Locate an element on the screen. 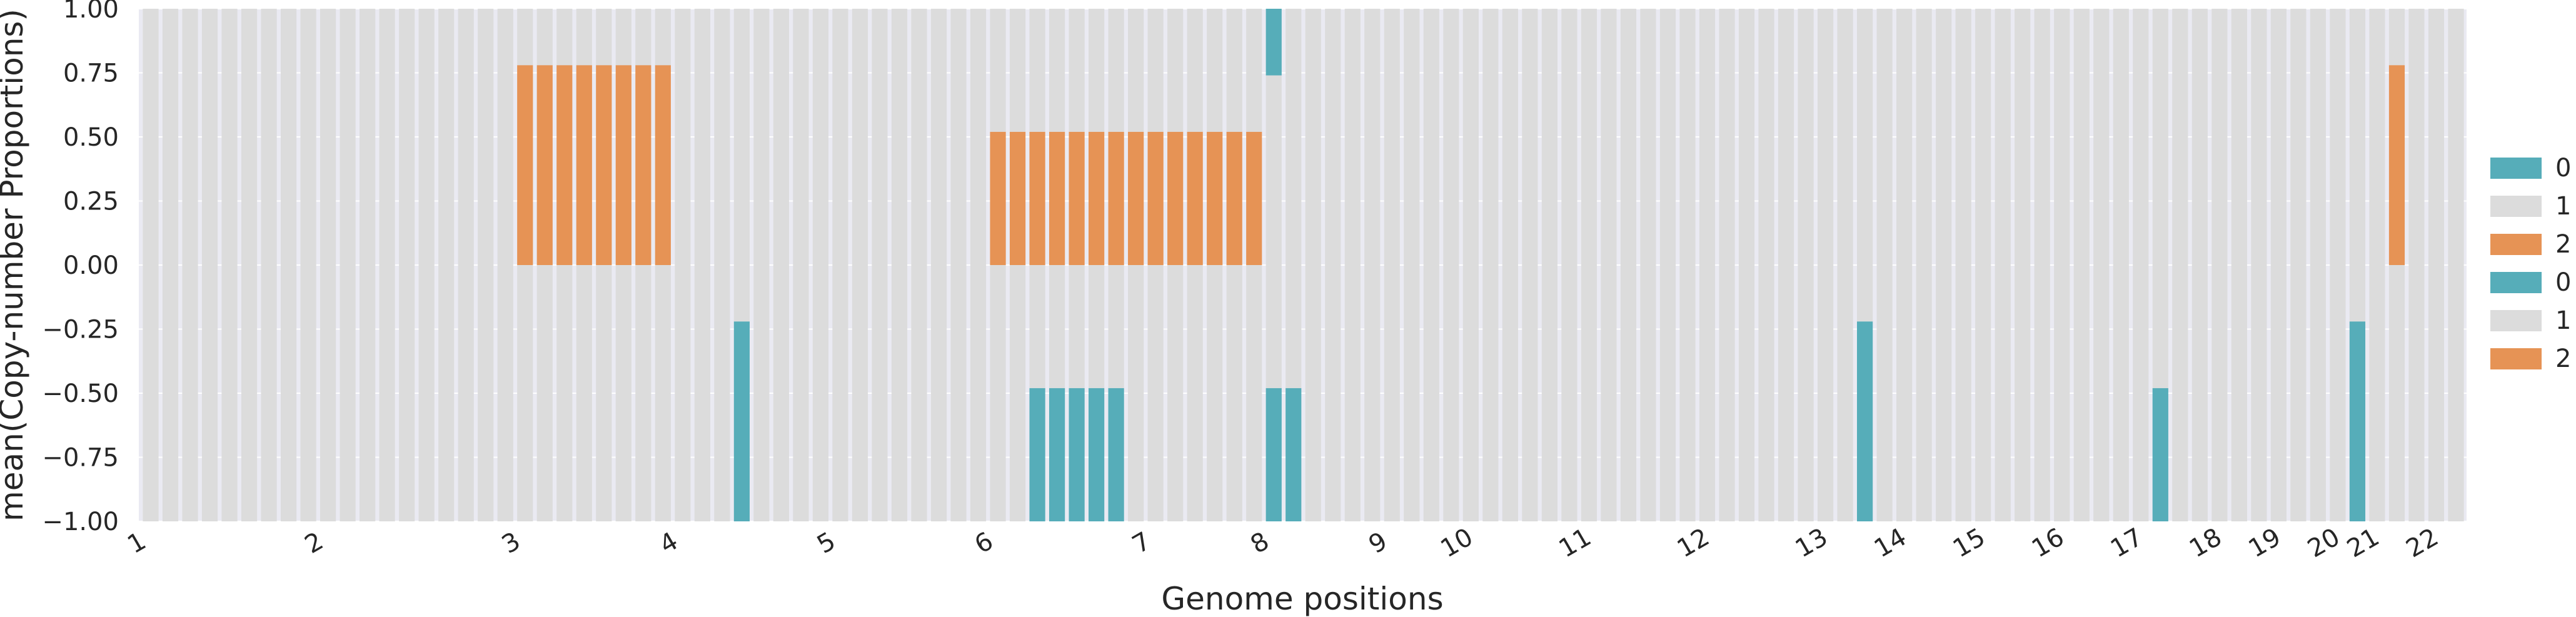 Image resolution: width=2576 pixels, height=617 pixels. y-tick-label: −0.75 is located at coordinates (80, 458).